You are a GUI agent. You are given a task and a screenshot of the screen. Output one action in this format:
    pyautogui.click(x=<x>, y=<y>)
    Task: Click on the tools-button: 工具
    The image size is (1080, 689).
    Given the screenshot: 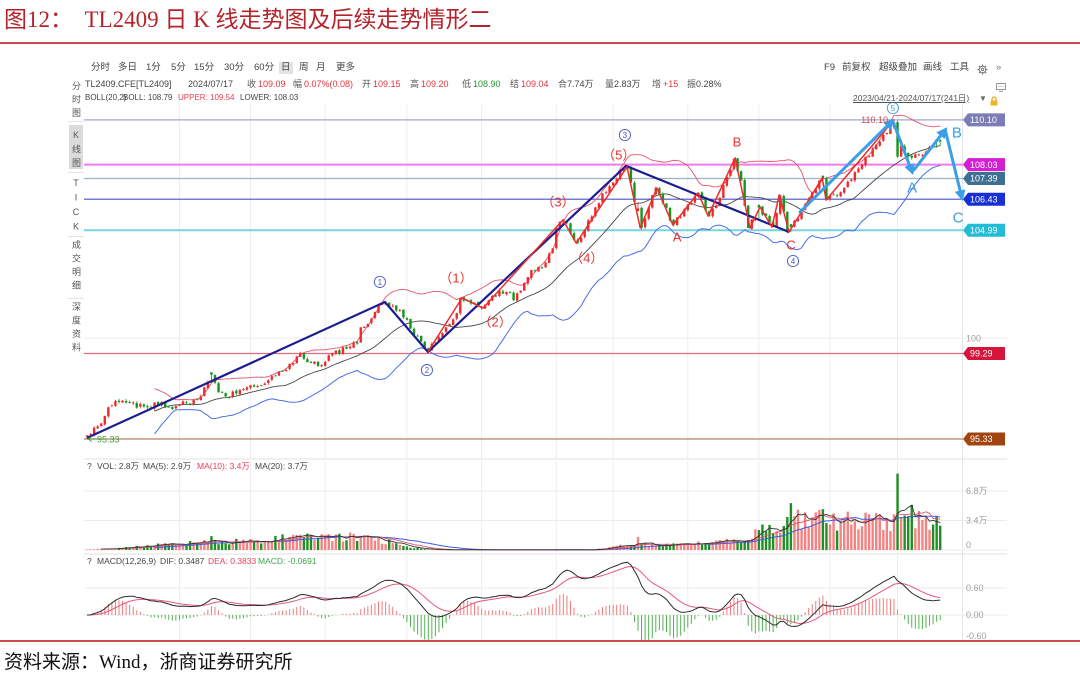 What is the action you would take?
    pyautogui.click(x=960, y=67)
    